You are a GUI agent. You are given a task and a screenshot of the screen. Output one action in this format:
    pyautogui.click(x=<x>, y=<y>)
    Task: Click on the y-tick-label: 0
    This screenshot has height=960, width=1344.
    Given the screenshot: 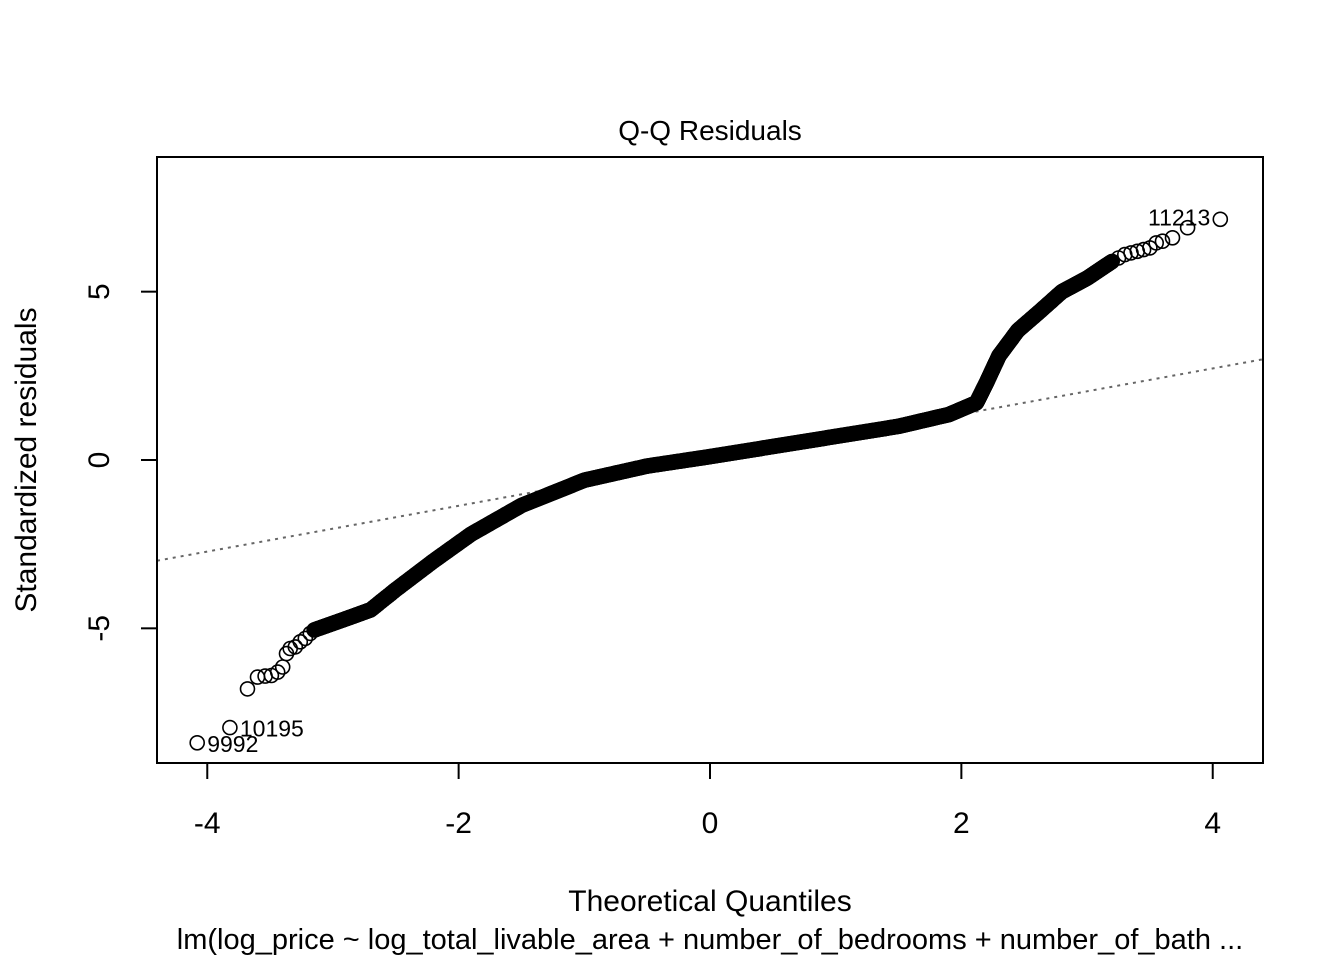 What is the action you would take?
    pyautogui.click(x=99, y=460)
    